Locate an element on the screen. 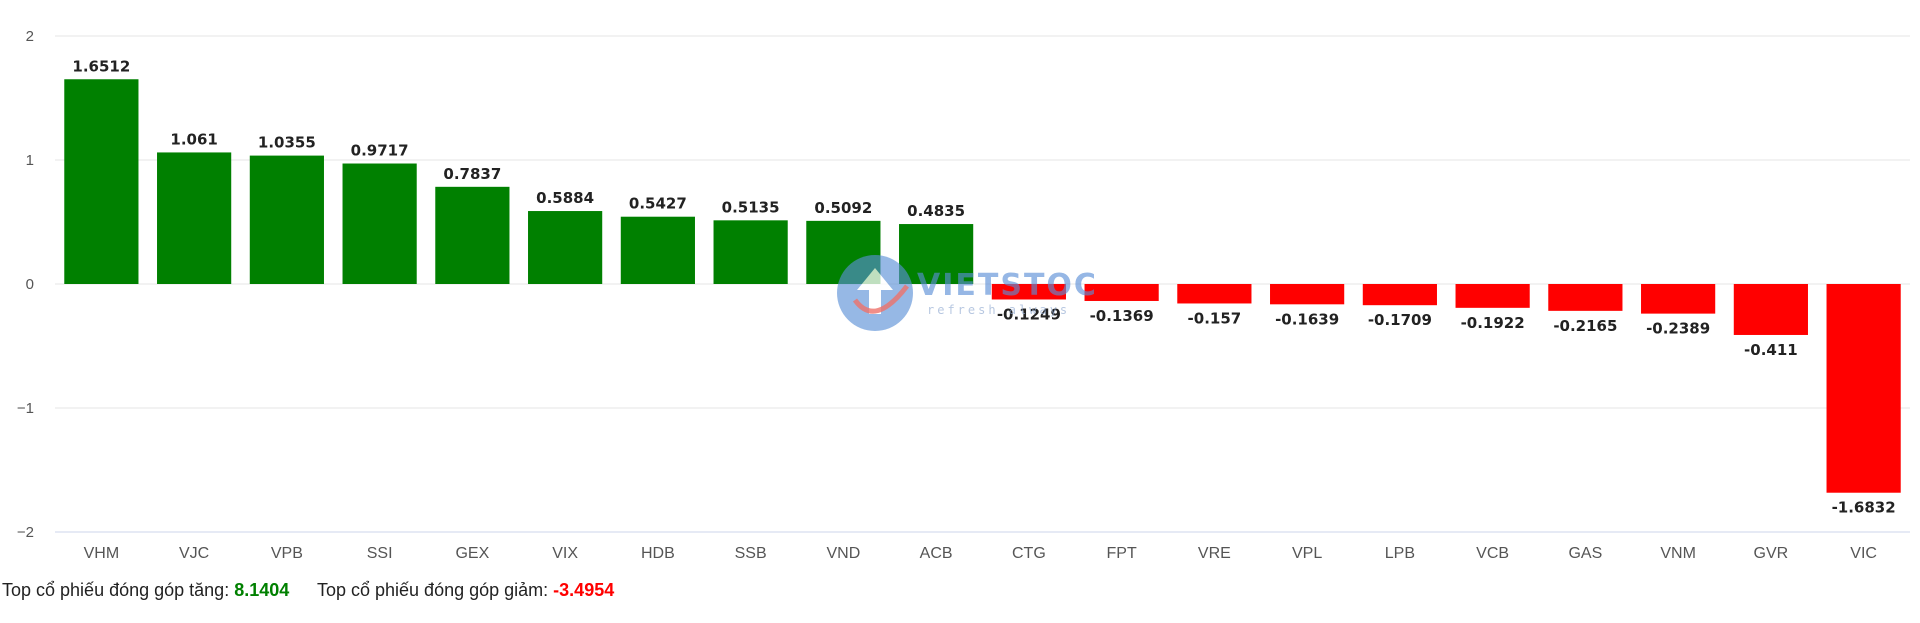  bar-fpt is located at coordinates (1121, 292).